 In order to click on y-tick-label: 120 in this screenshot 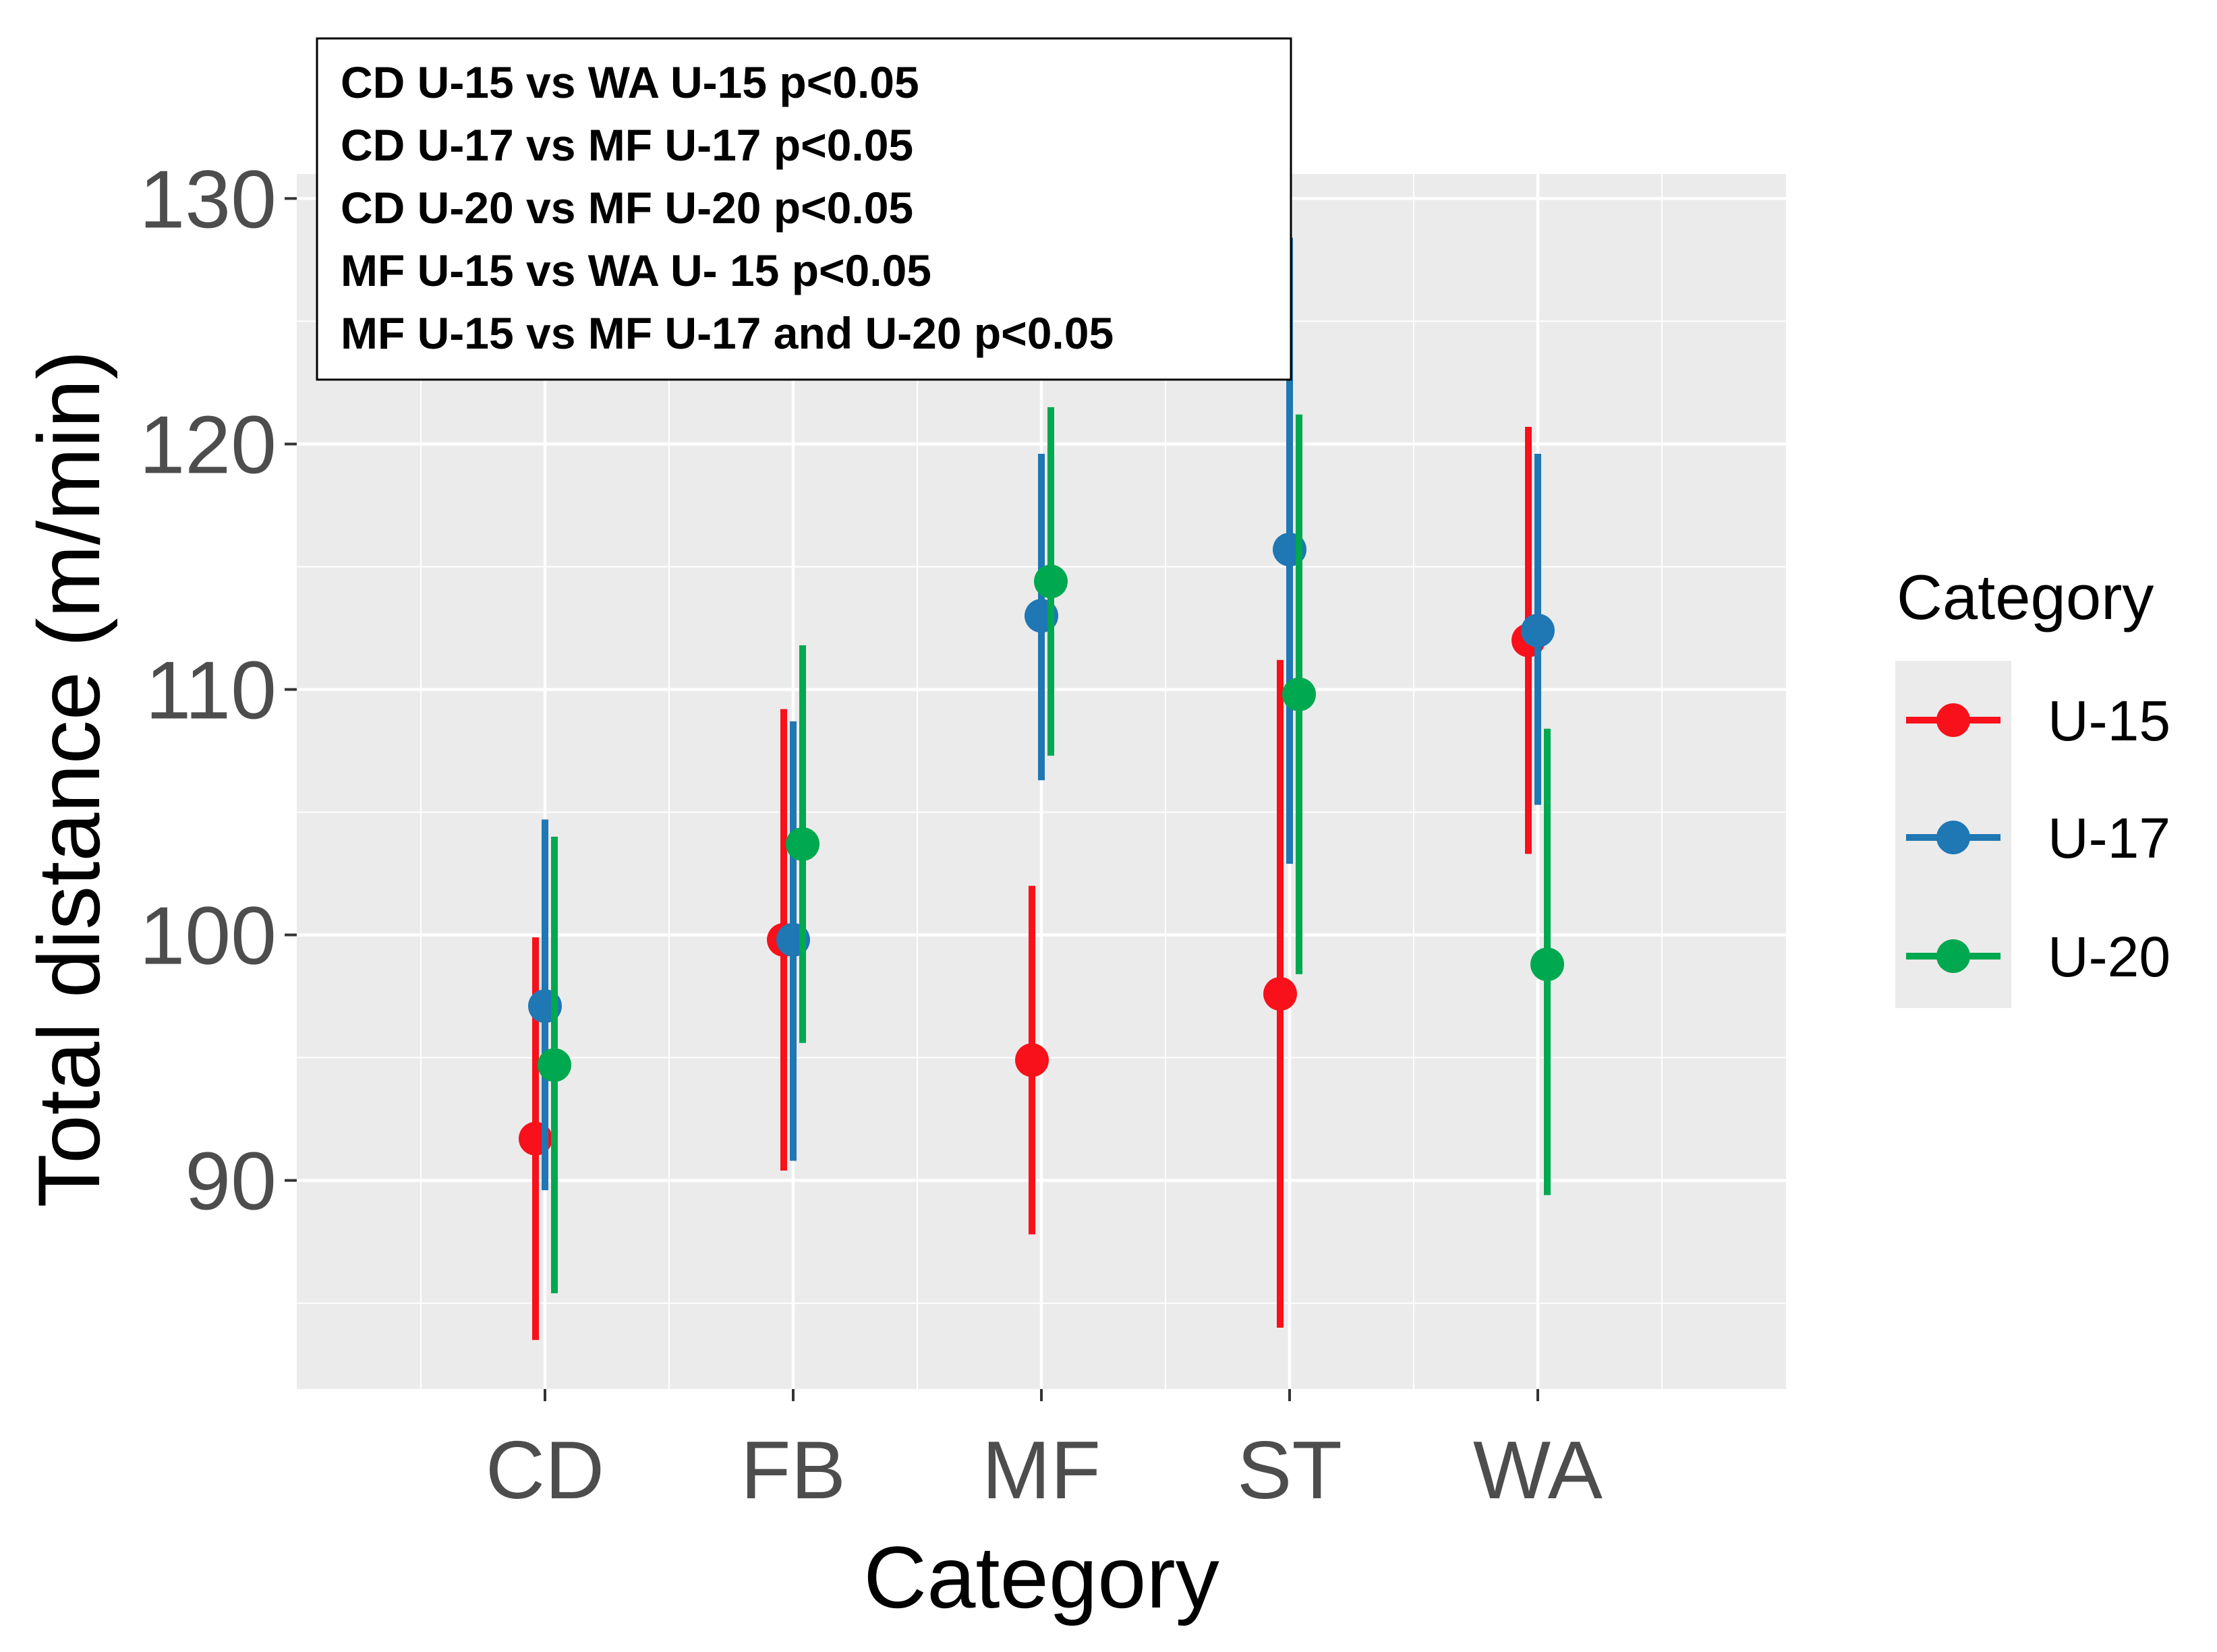, I will do `click(208, 445)`.